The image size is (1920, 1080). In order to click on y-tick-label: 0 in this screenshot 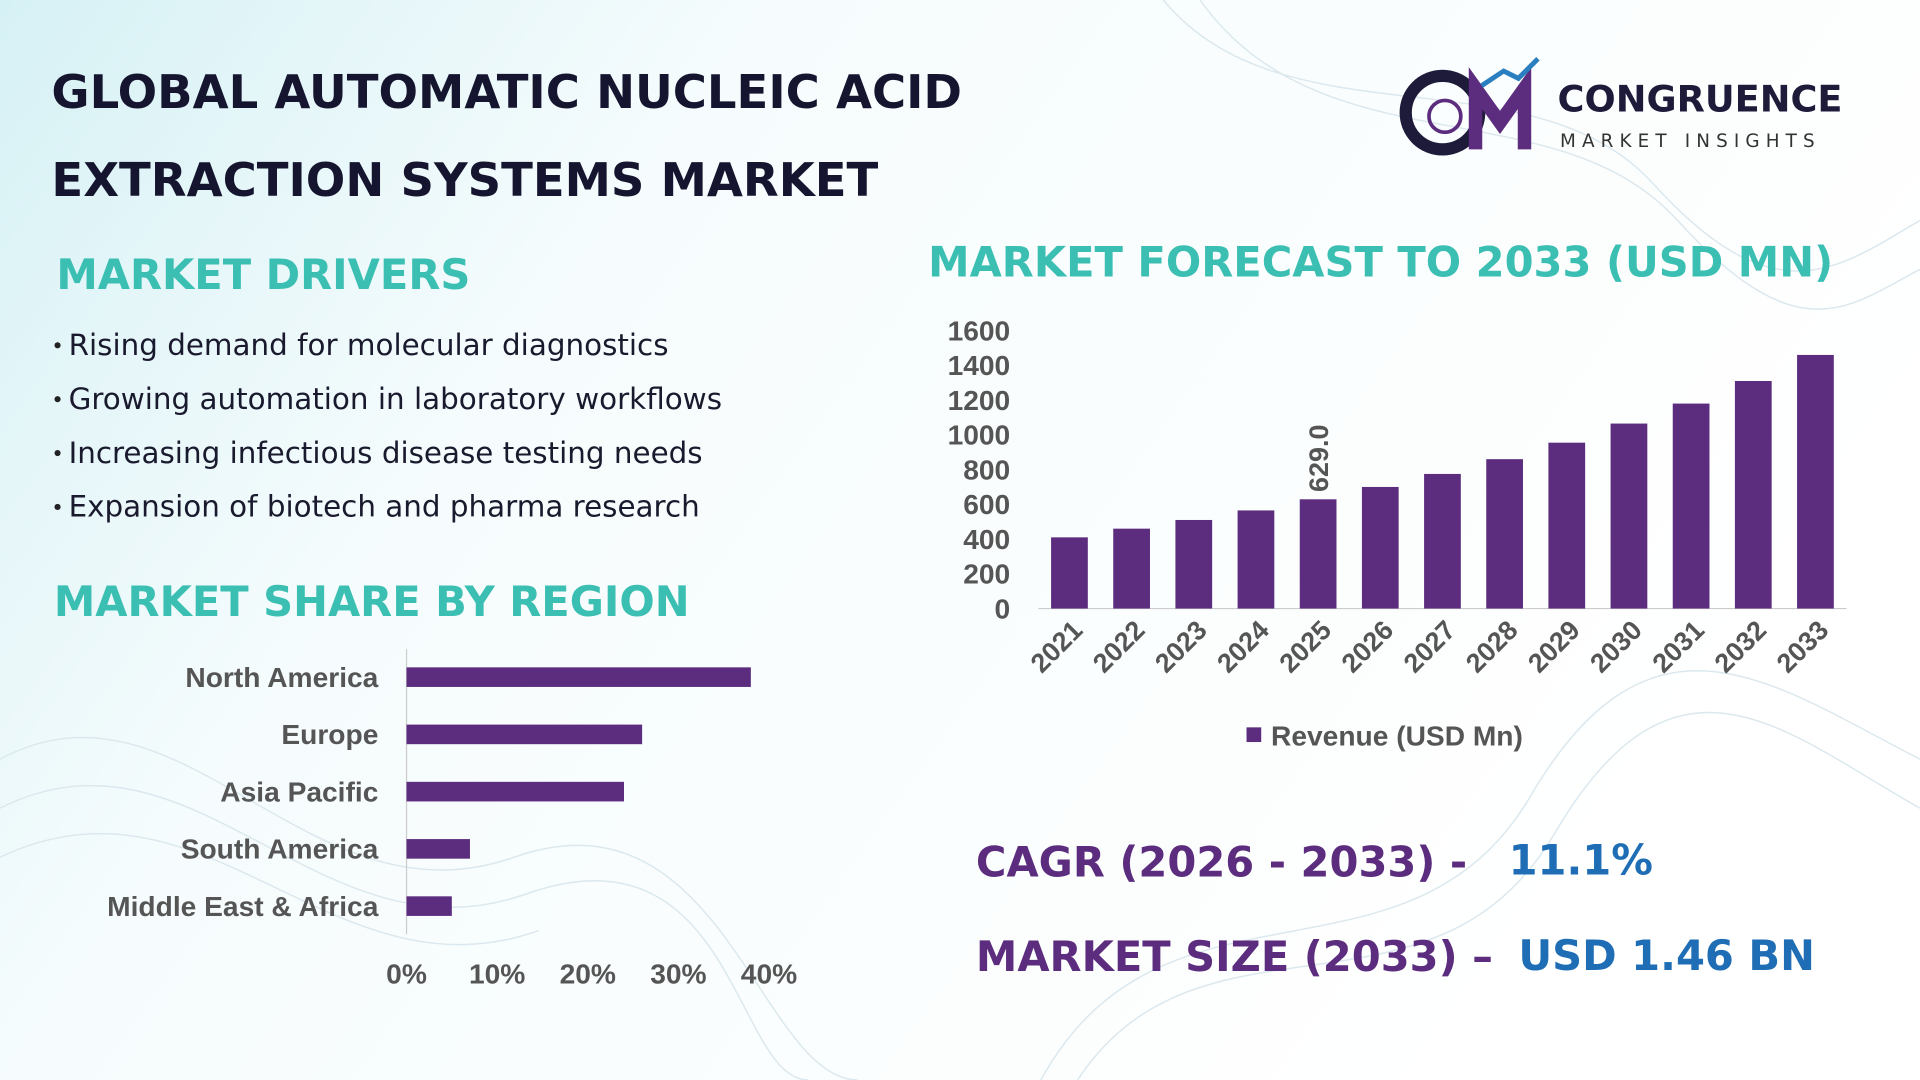, I will do `click(1003, 608)`.